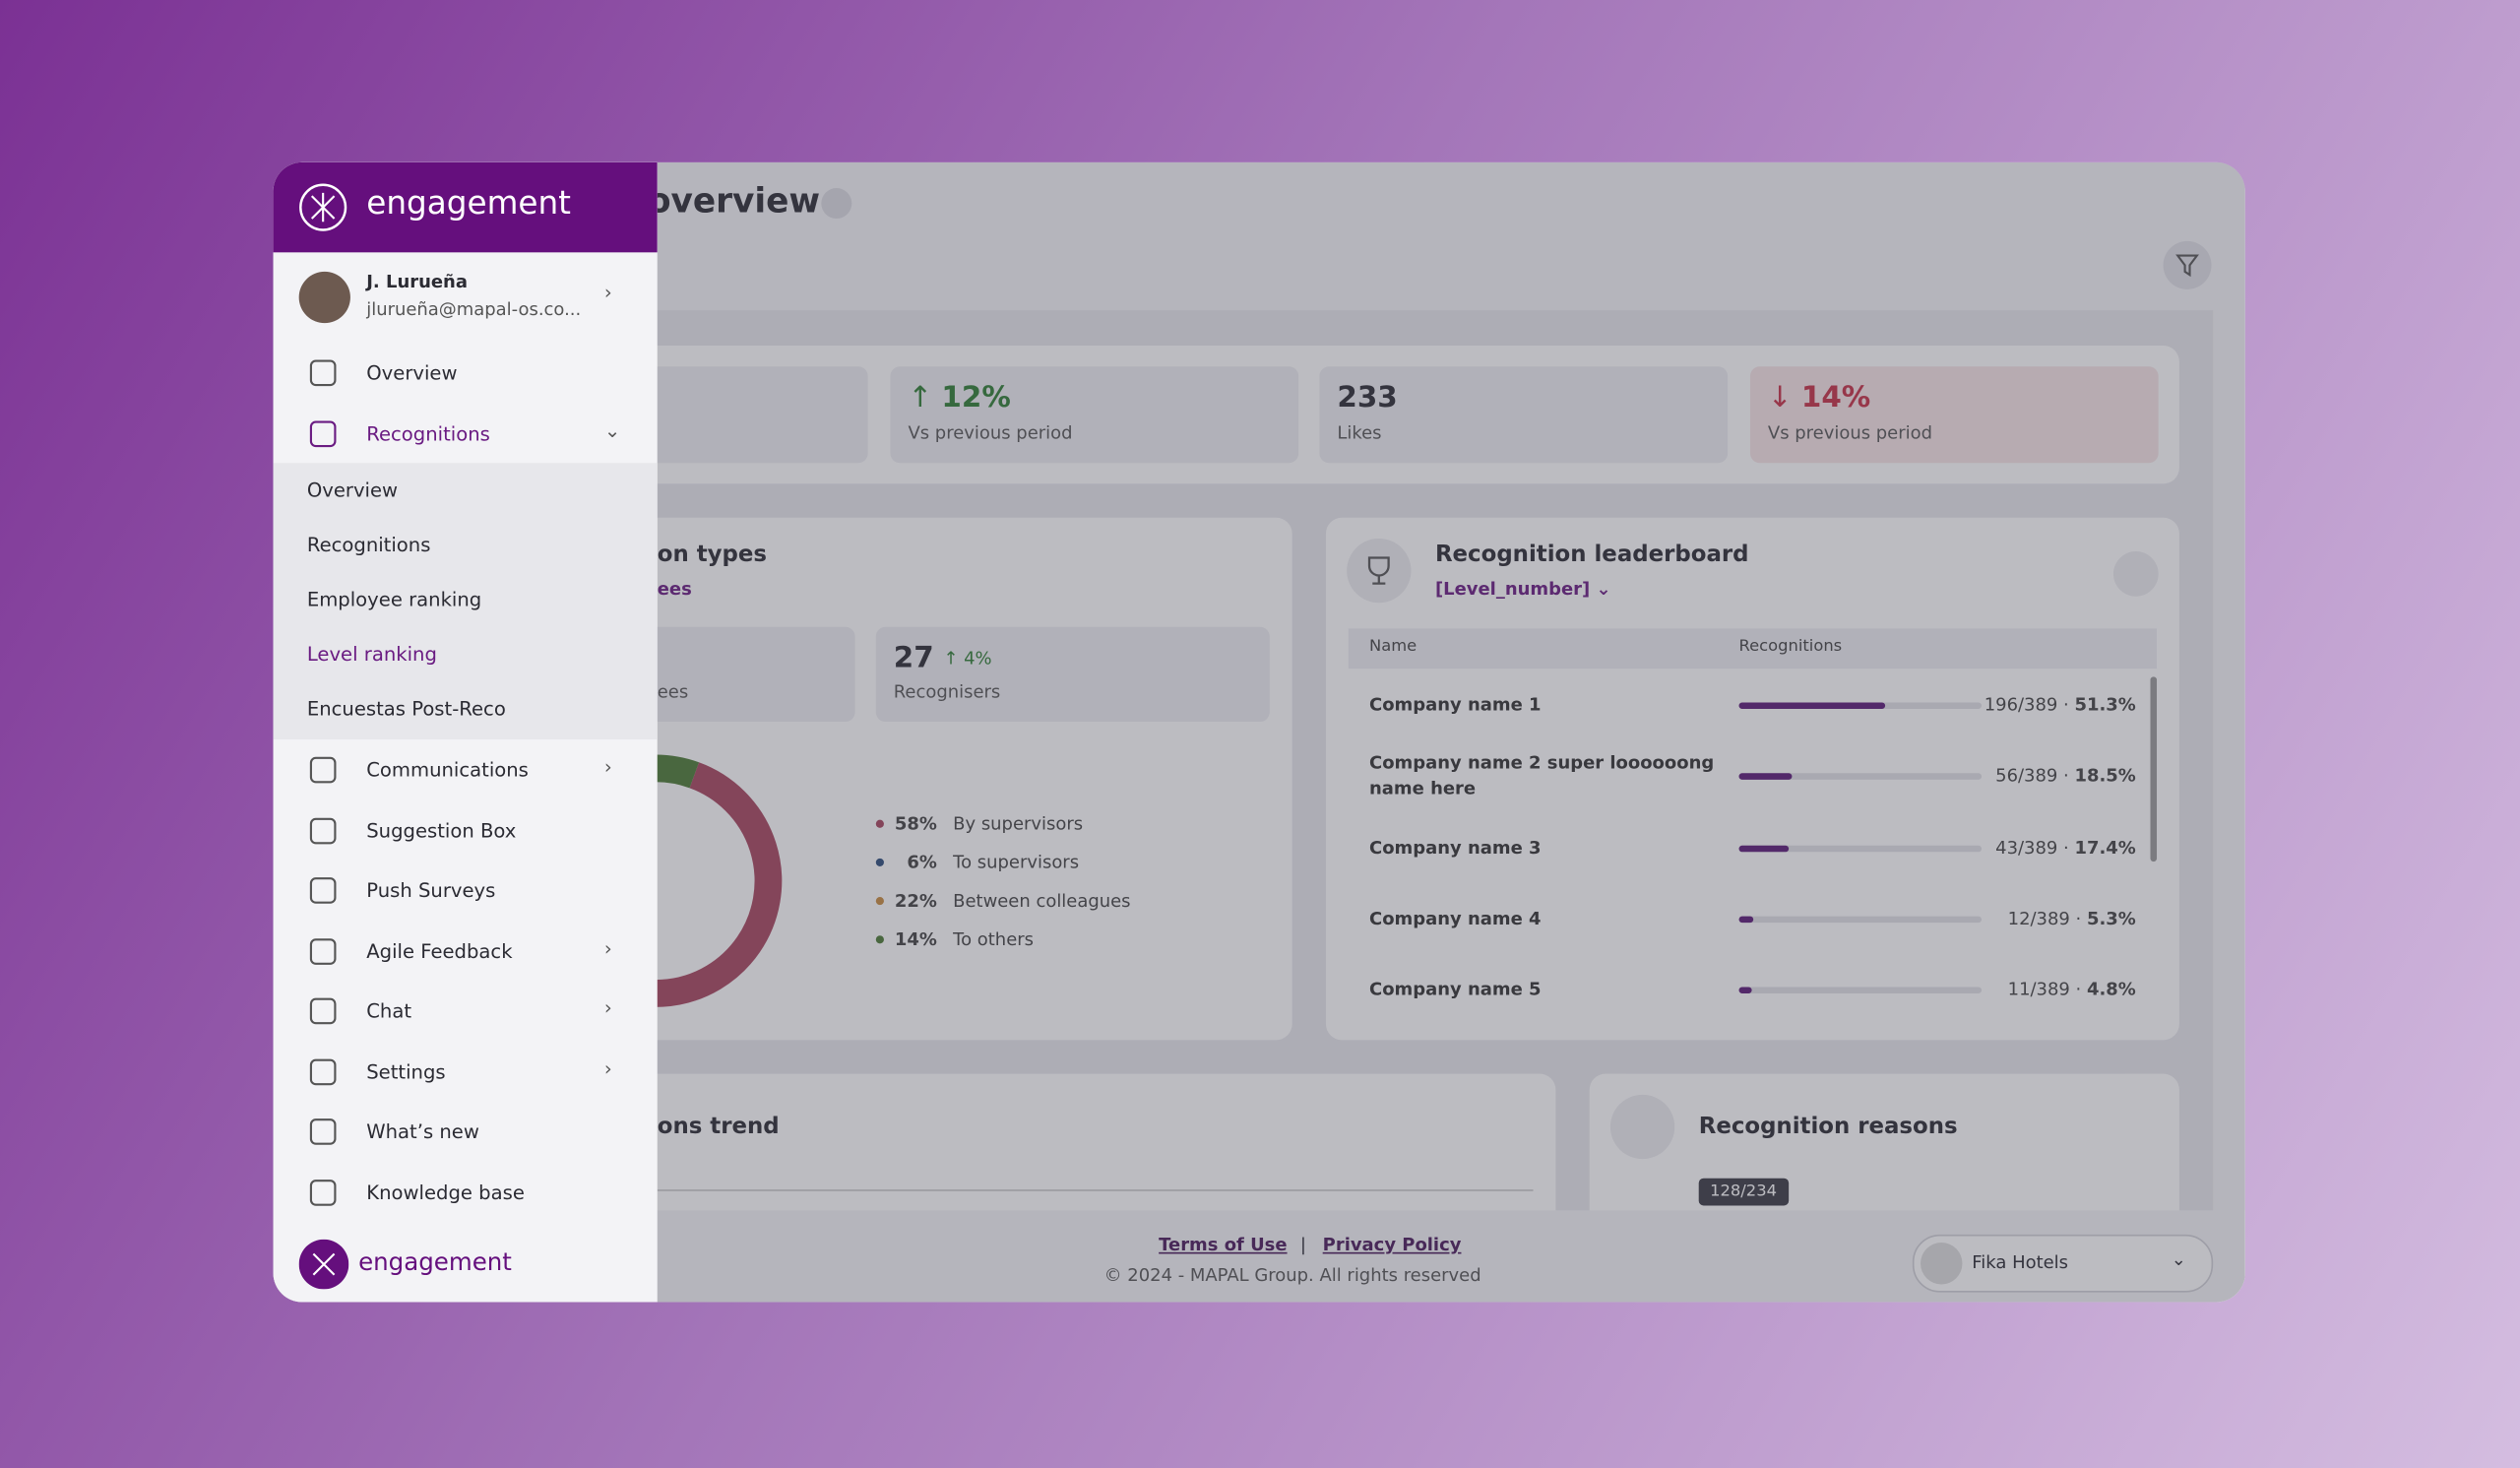  What do you see at coordinates (879, 902) in the screenshot?
I see `legend-dot` at bounding box center [879, 902].